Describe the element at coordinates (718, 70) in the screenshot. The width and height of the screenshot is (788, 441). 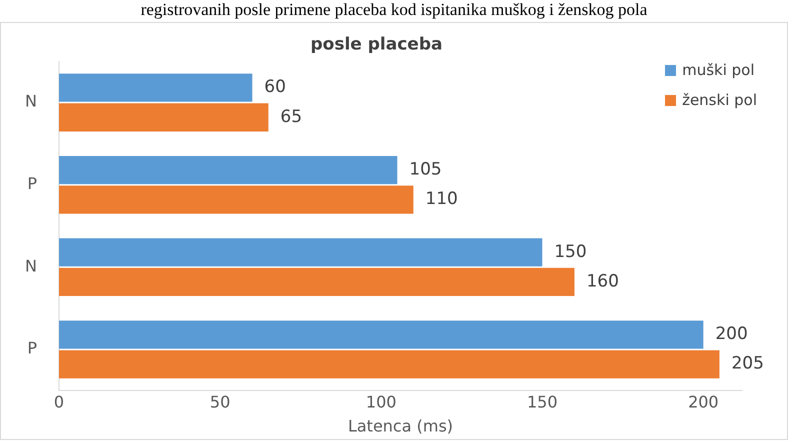
I see `legend-label: muški pol` at that location.